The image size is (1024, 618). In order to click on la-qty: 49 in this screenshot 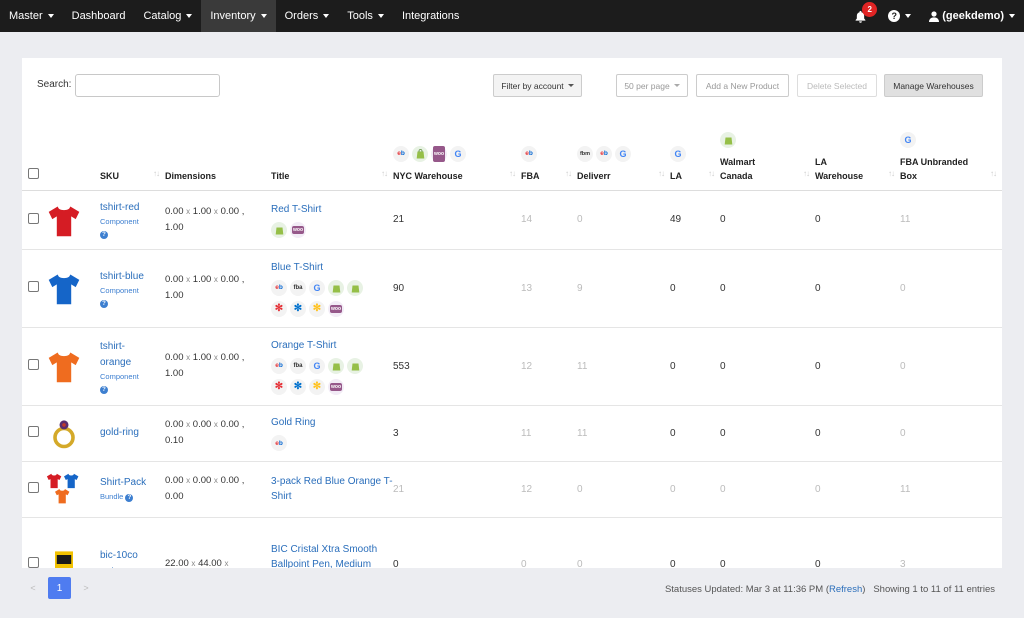, I will do `click(695, 220)`.